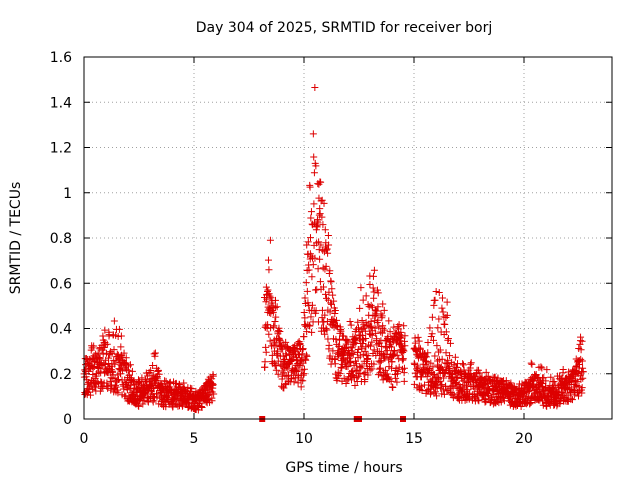 This screenshot has width=640, height=480. Describe the element at coordinates (84, 439) in the screenshot. I see `x-tick-label: 0` at that location.